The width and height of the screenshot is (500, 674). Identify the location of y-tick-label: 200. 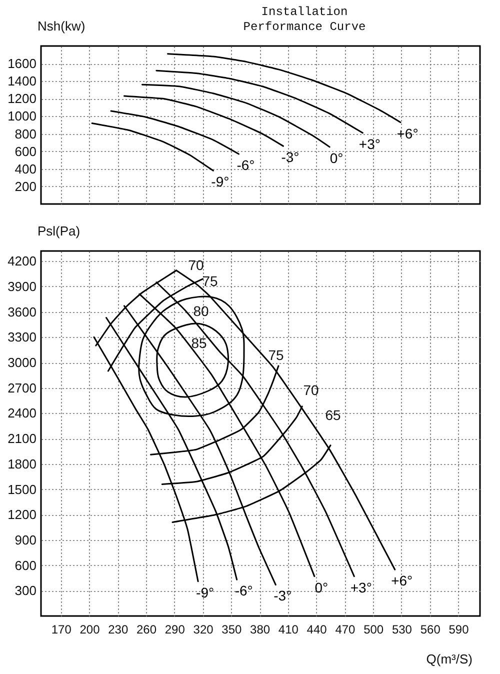
(25, 186).